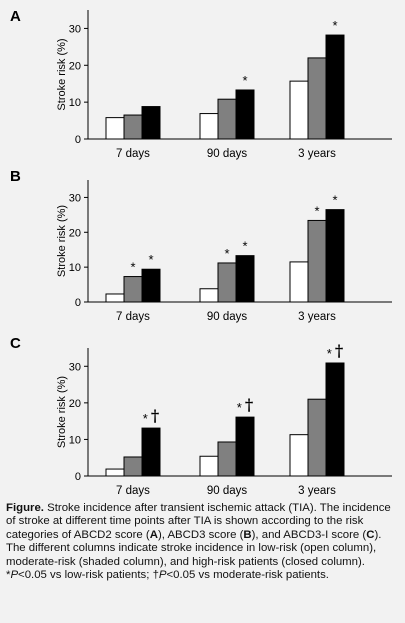 This screenshot has height=623, width=405. Describe the element at coordinates (15, 176) in the screenshot. I see `panel-letter: B` at that location.